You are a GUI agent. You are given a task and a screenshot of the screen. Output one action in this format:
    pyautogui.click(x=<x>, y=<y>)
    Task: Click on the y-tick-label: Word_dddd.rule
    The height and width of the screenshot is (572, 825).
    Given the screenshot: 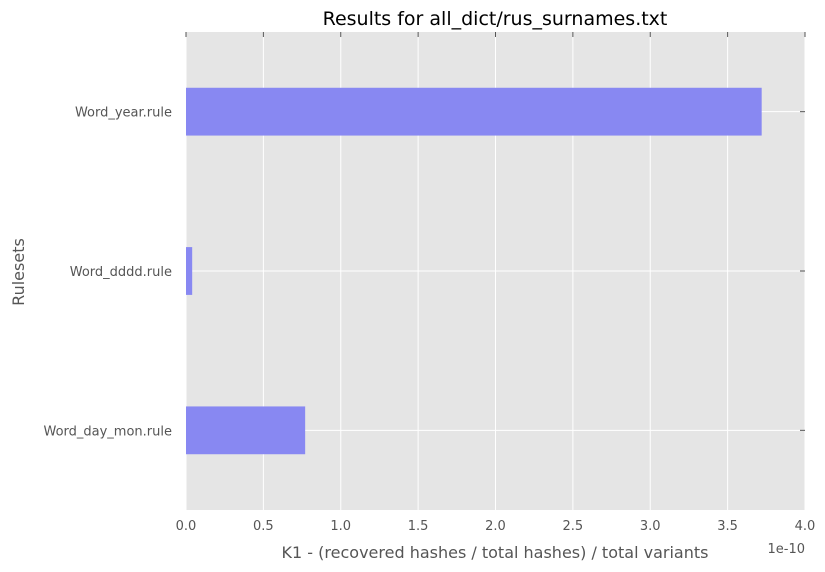 What is the action you would take?
    pyautogui.click(x=121, y=272)
    